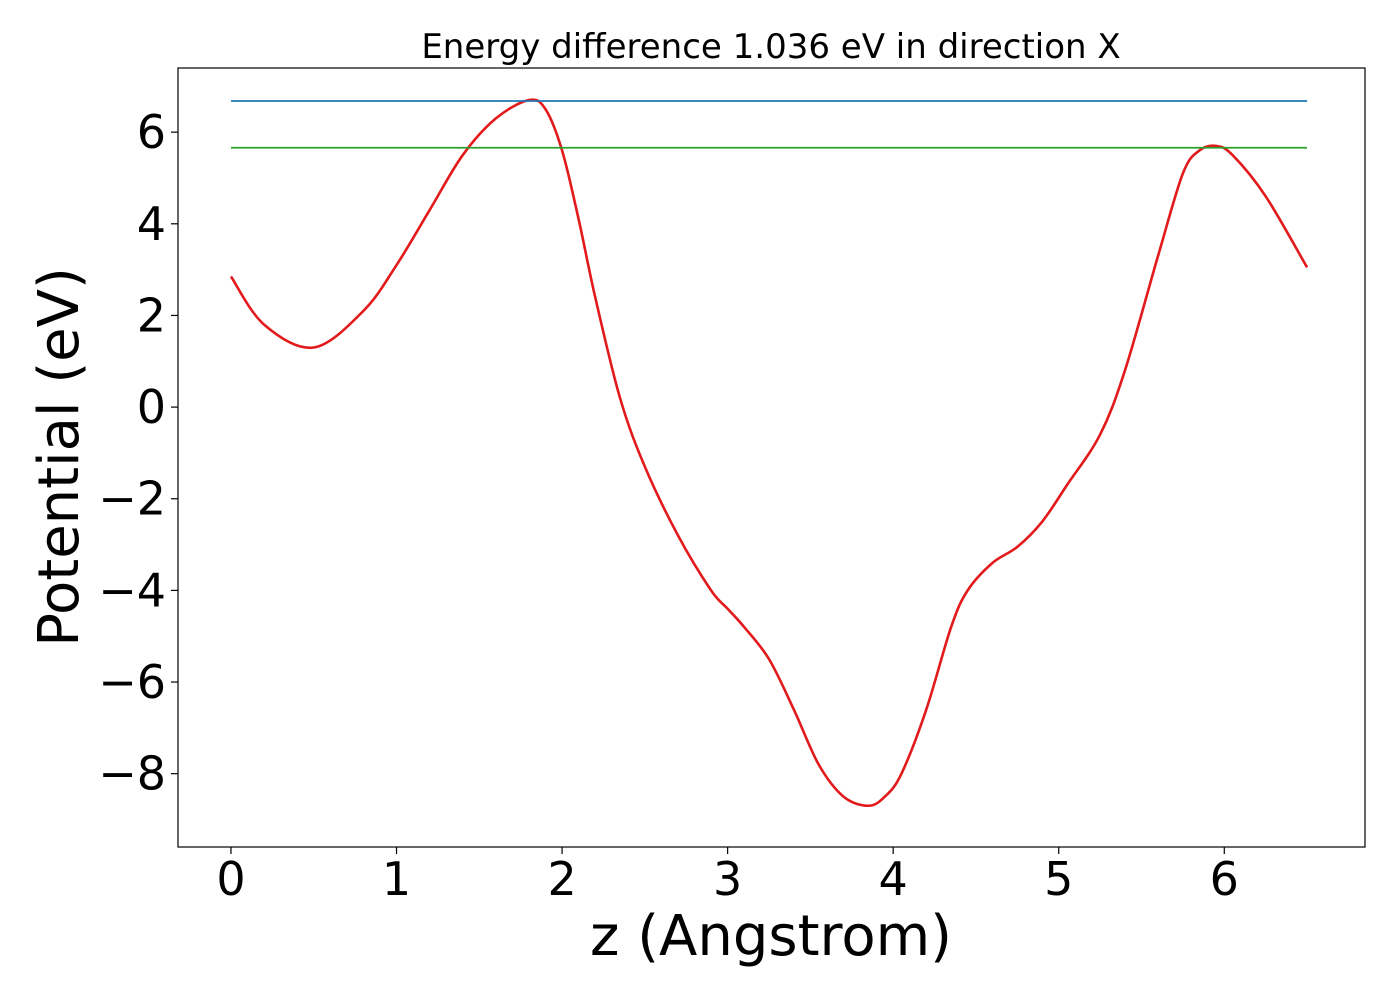 Image resolution: width=1400 pixels, height=1000 pixels. Describe the element at coordinates (151, 315) in the screenshot. I see `y-tick-label: 2` at that location.